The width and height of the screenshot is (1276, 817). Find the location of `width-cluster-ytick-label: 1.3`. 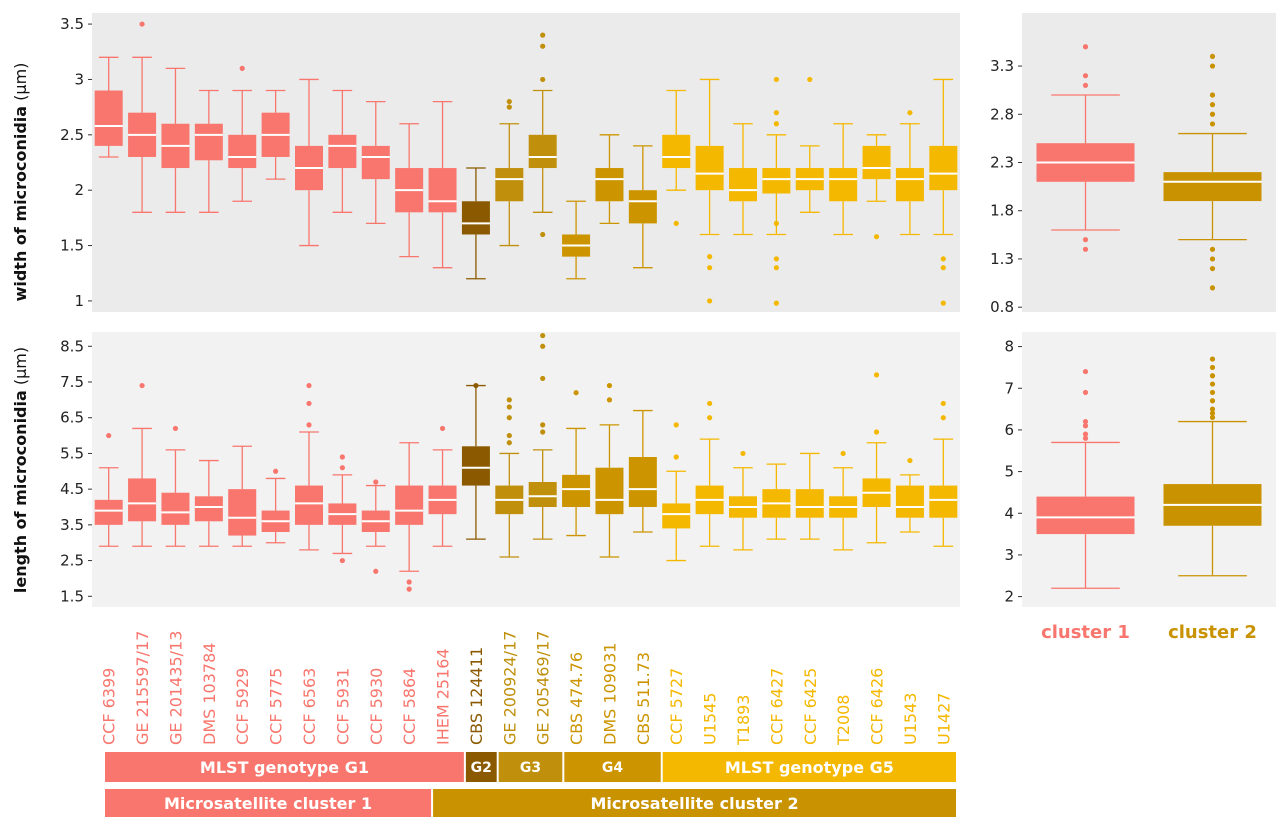

width-cluster-ytick-label: 1.3 is located at coordinates (1002, 259).